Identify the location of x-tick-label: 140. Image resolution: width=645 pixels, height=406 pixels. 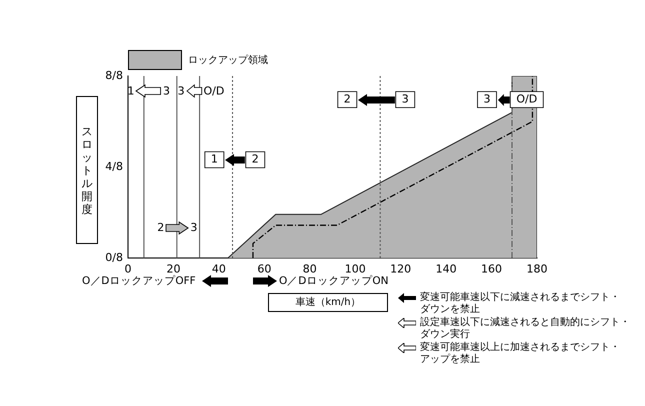
(446, 269).